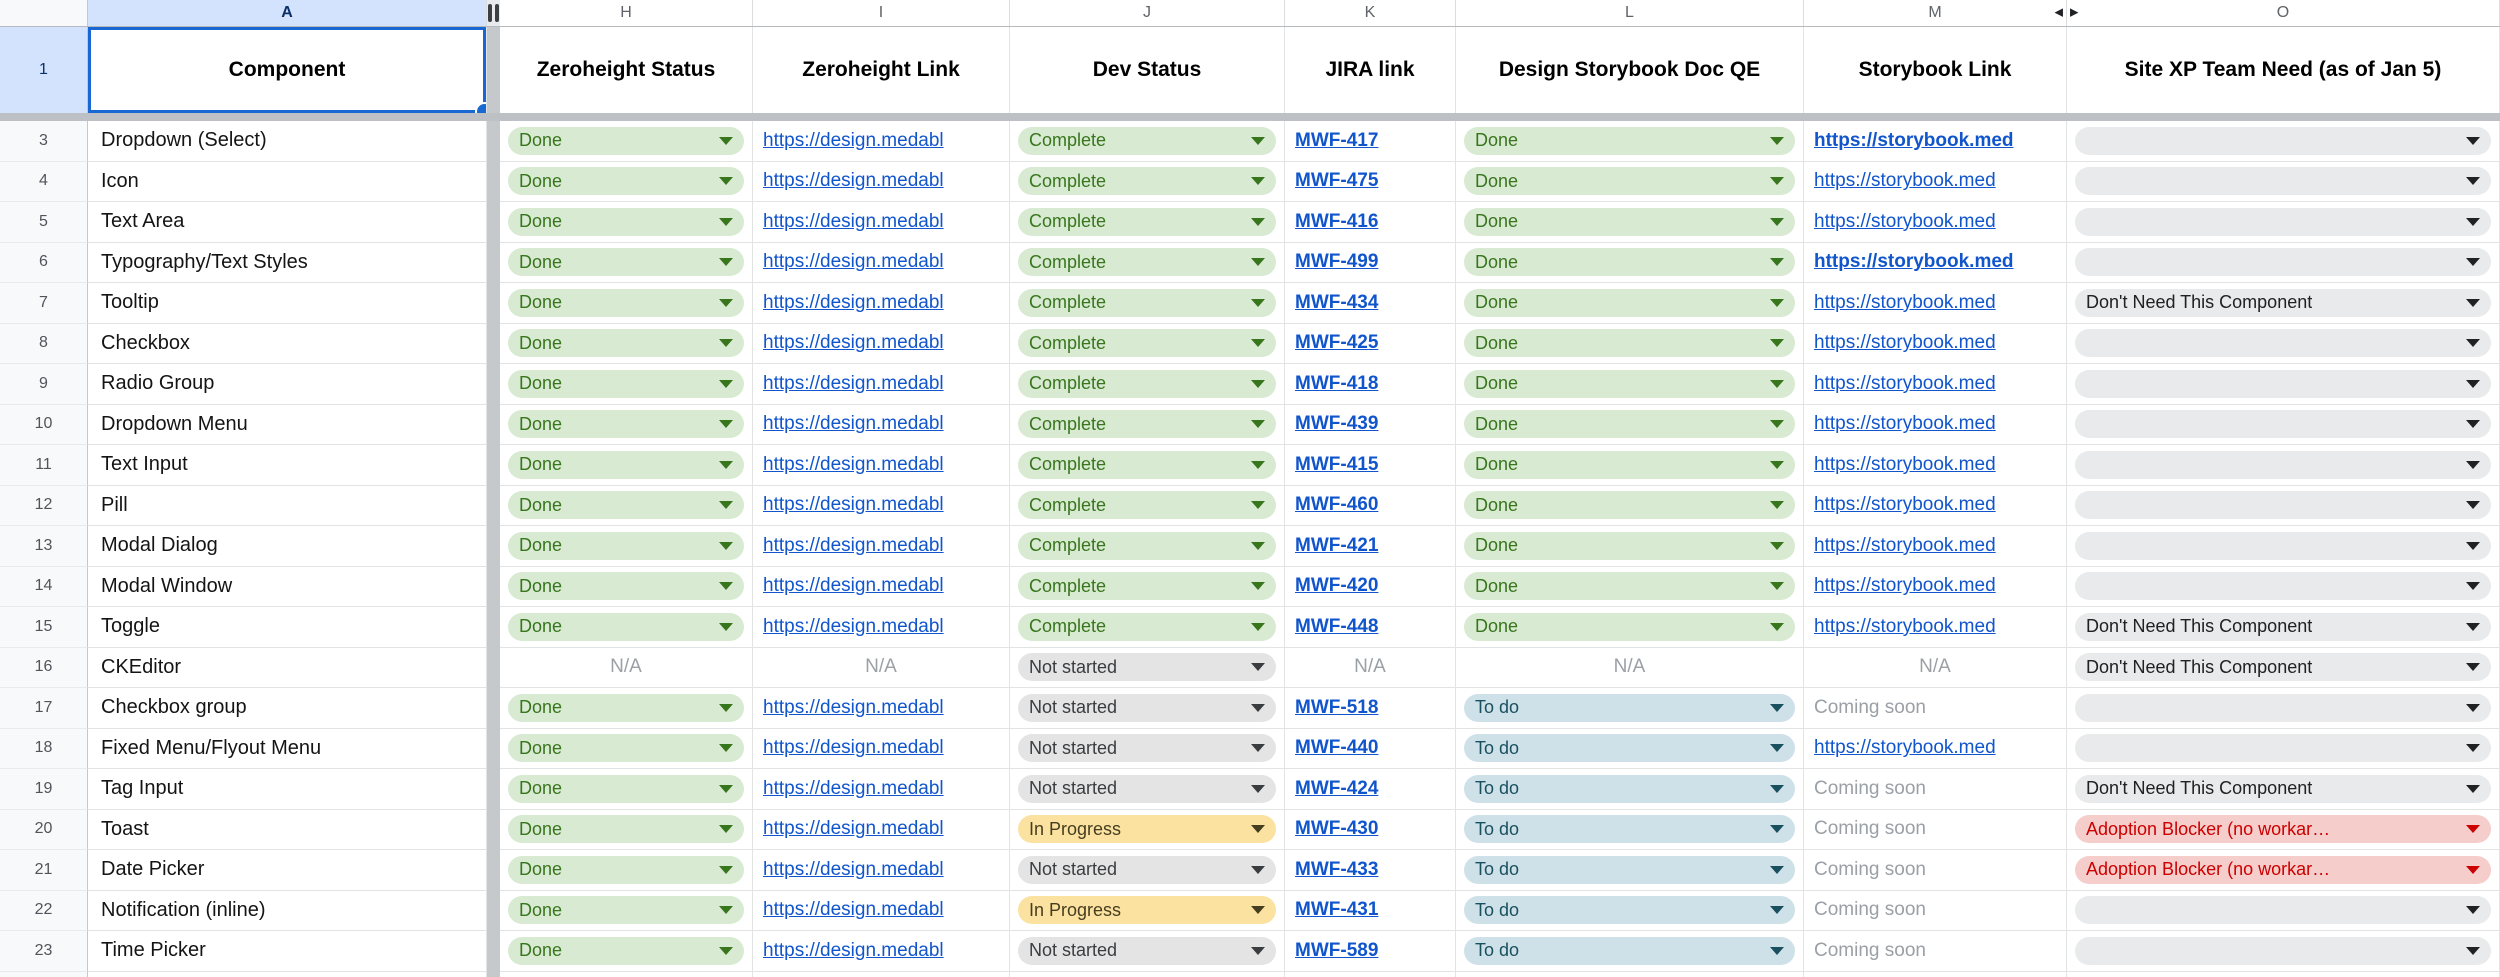 This screenshot has height=977, width=2500. Describe the element at coordinates (493, 13) in the screenshot. I see `hidden-columns-indicator` at that location.